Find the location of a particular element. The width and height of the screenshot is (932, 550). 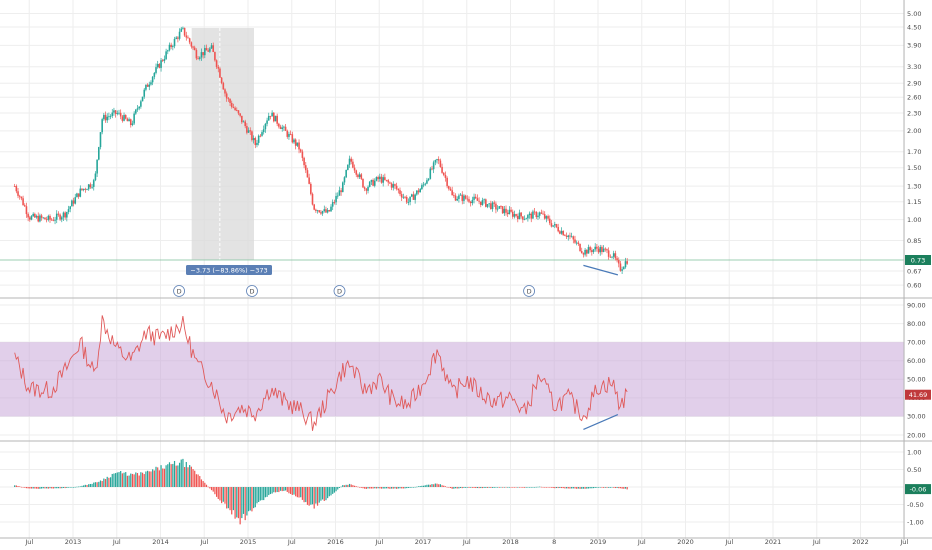

last-price-label: 0.73 is located at coordinates (918, 260).